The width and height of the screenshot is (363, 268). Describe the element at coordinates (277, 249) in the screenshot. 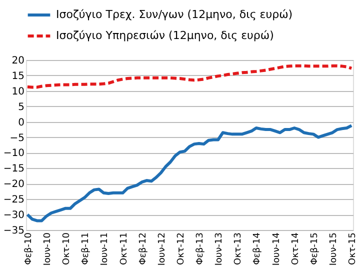

I see `x-tick-label: Ιουν-14` at that location.